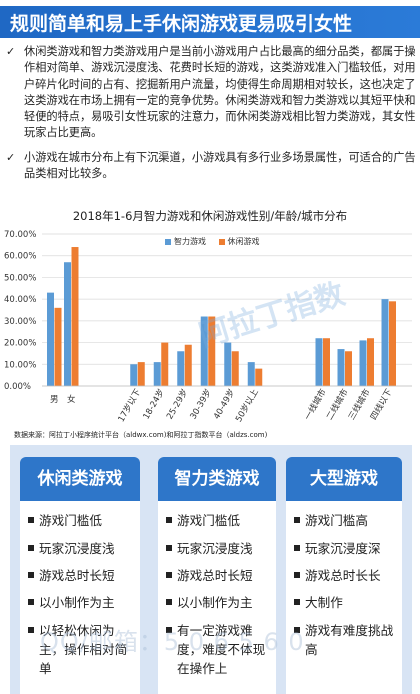 This screenshot has width=420, height=694. I want to click on panel-list-item: 游戏有难度挑战高, so click(347, 640).